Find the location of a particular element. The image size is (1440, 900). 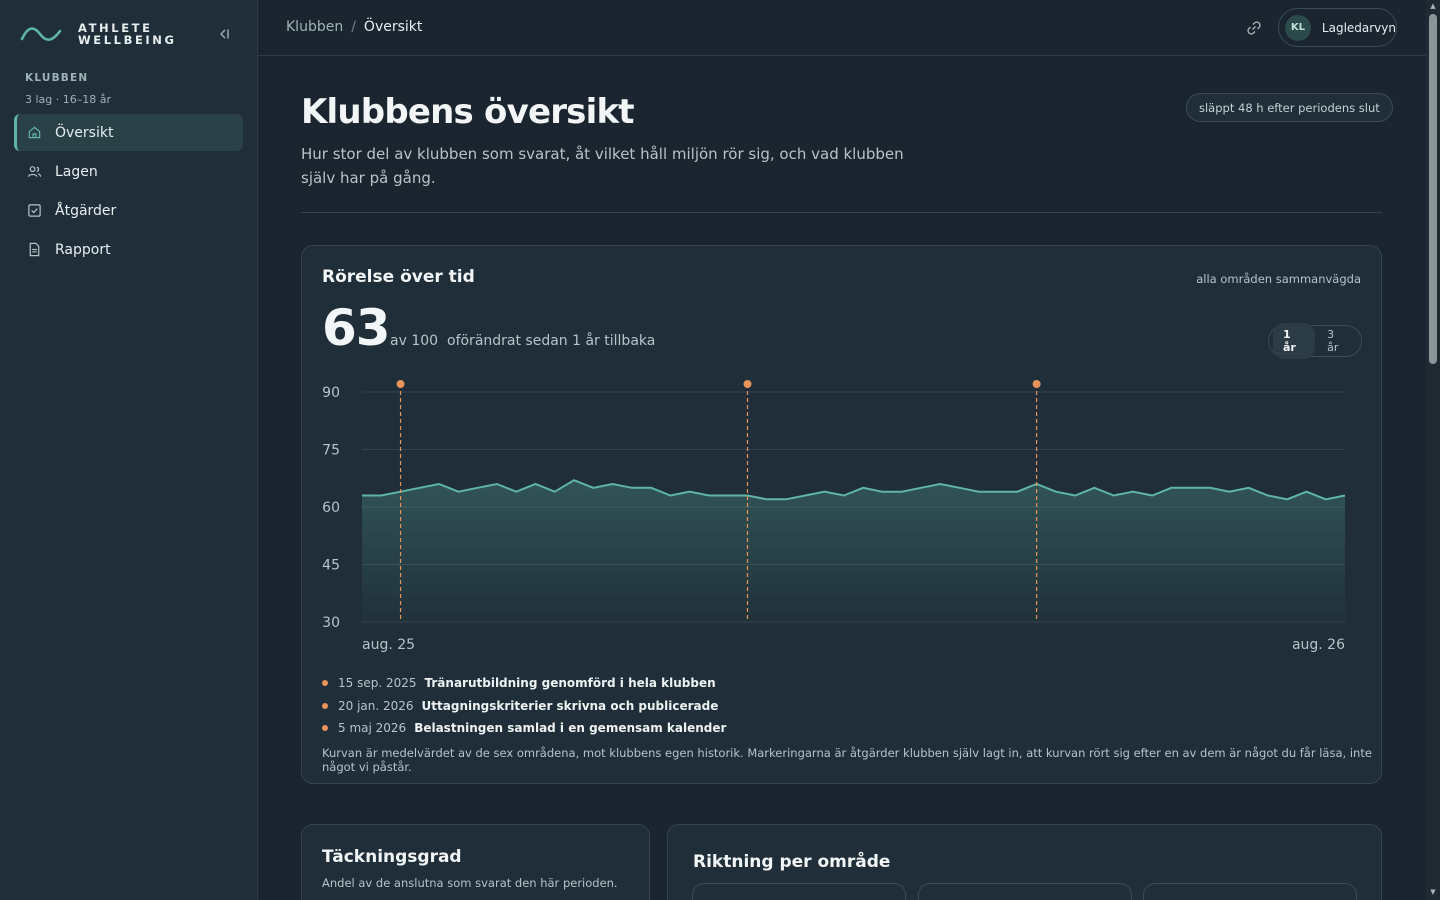

coverage-title: Täckningsgrad is located at coordinates (392, 857).